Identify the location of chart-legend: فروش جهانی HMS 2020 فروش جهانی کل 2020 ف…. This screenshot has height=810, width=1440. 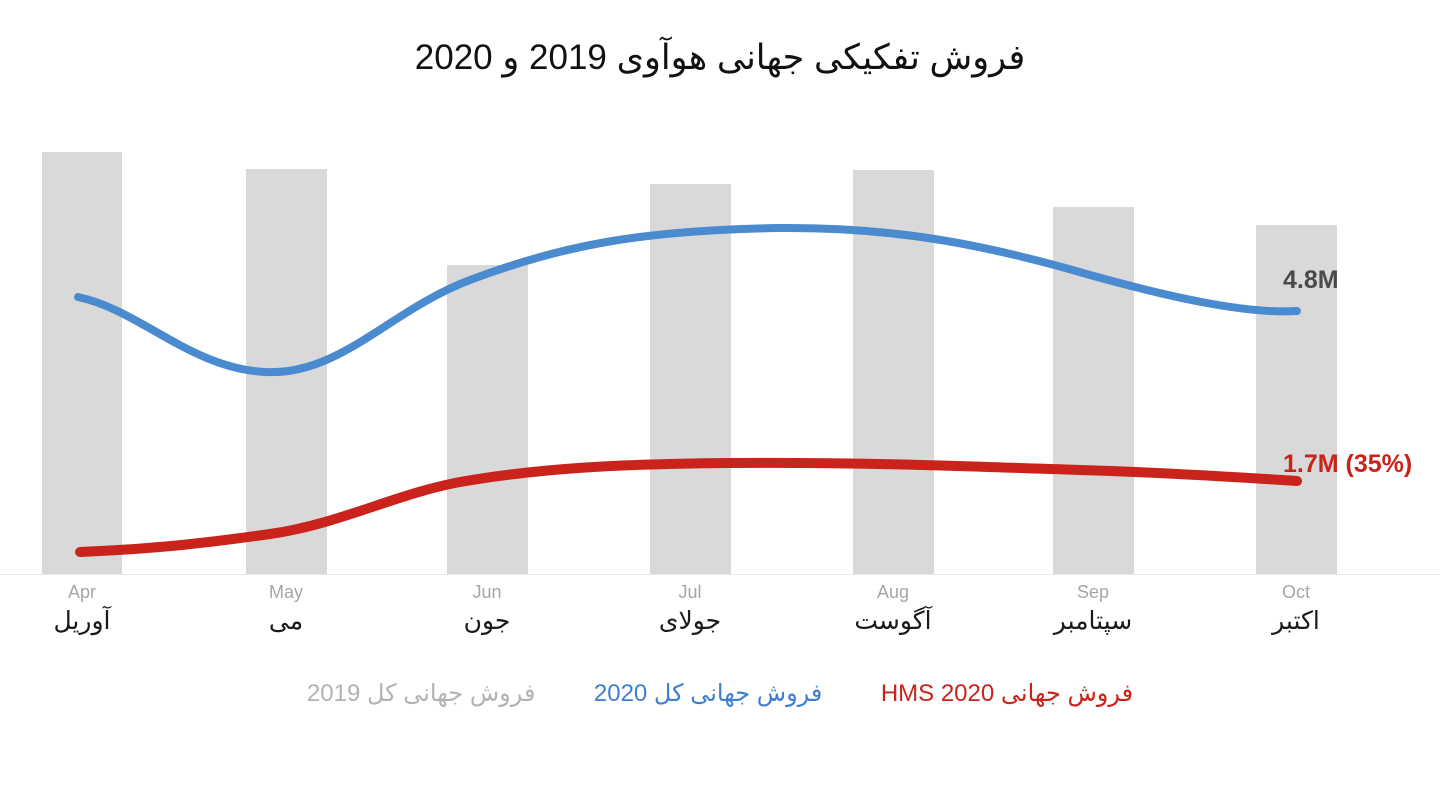
(720, 694).